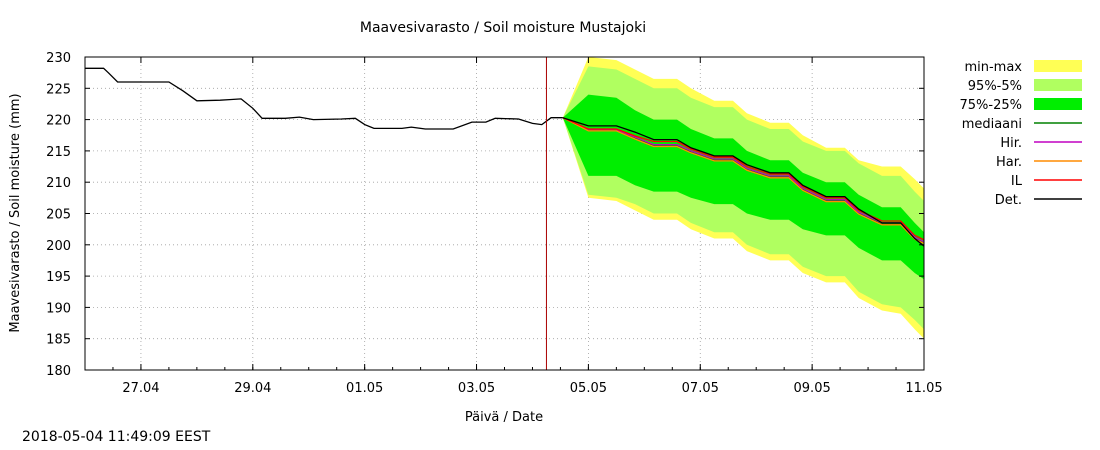 This screenshot has width=1100, height=450. I want to click on x-tick-label: 09.05, so click(812, 388).